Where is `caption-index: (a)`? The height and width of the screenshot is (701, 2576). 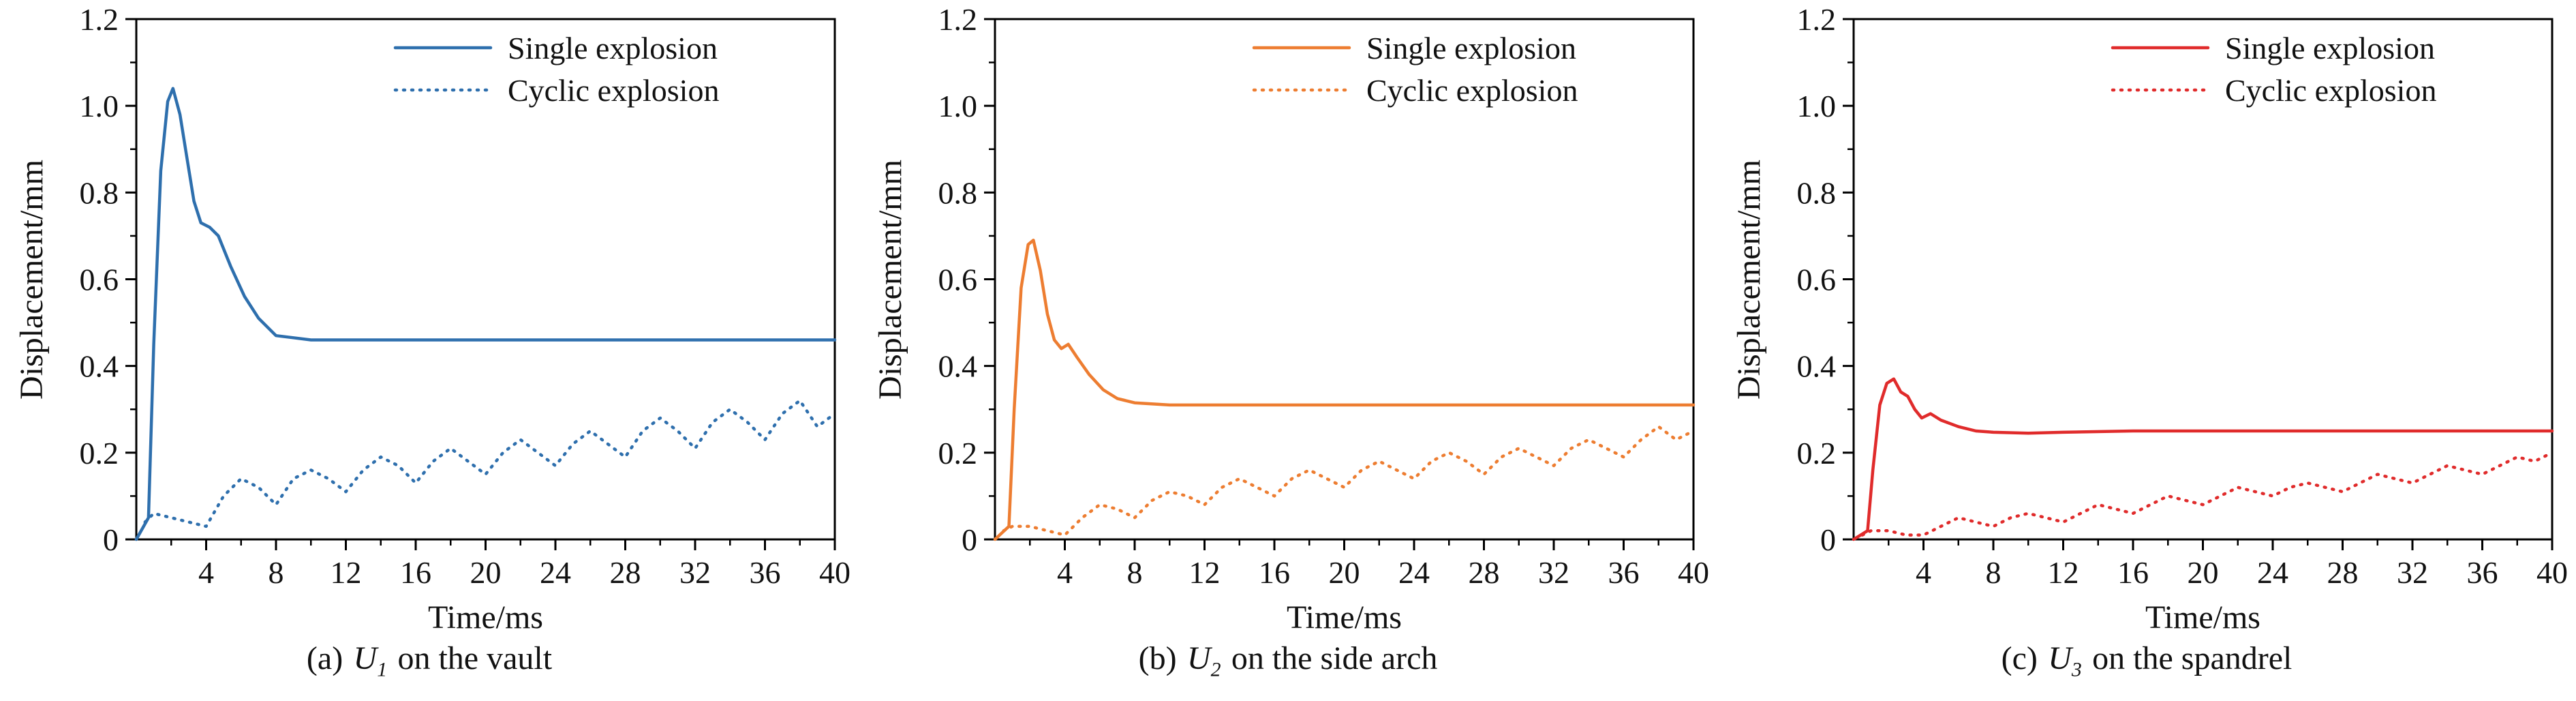 caption-index: (a) is located at coordinates (324, 658).